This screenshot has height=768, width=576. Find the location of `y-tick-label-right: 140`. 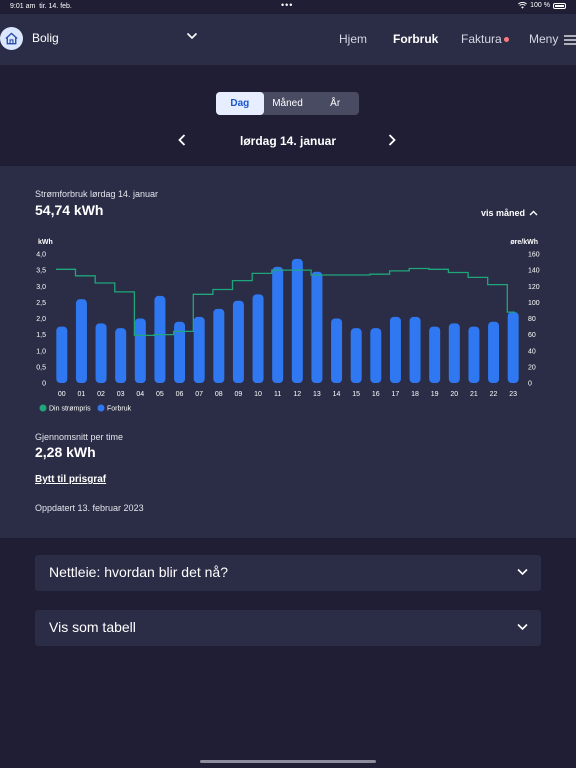

y-tick-label-right: 140 is located at coordinates (534, 271).